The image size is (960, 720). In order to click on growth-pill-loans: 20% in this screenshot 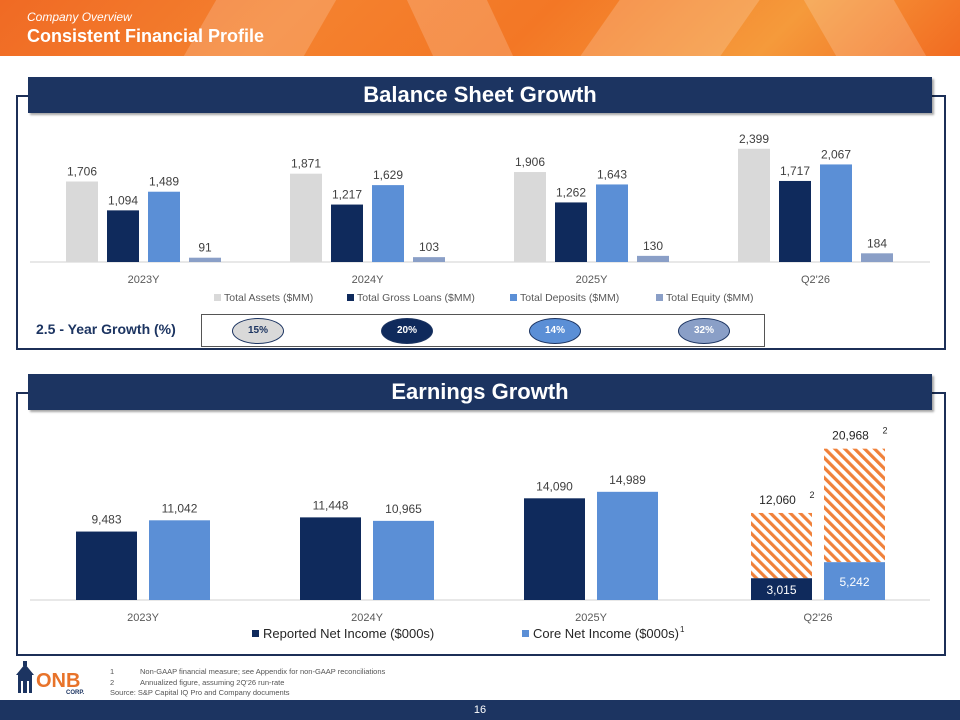, I will do `click(407, 331)`.